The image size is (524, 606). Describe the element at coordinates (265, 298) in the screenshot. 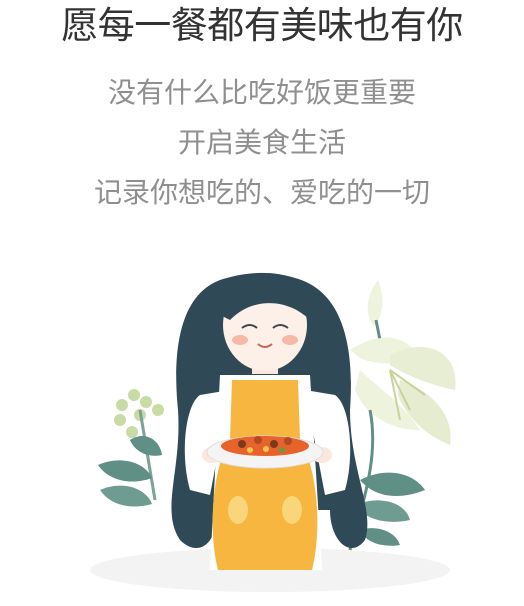

I see `bangs` at that location.